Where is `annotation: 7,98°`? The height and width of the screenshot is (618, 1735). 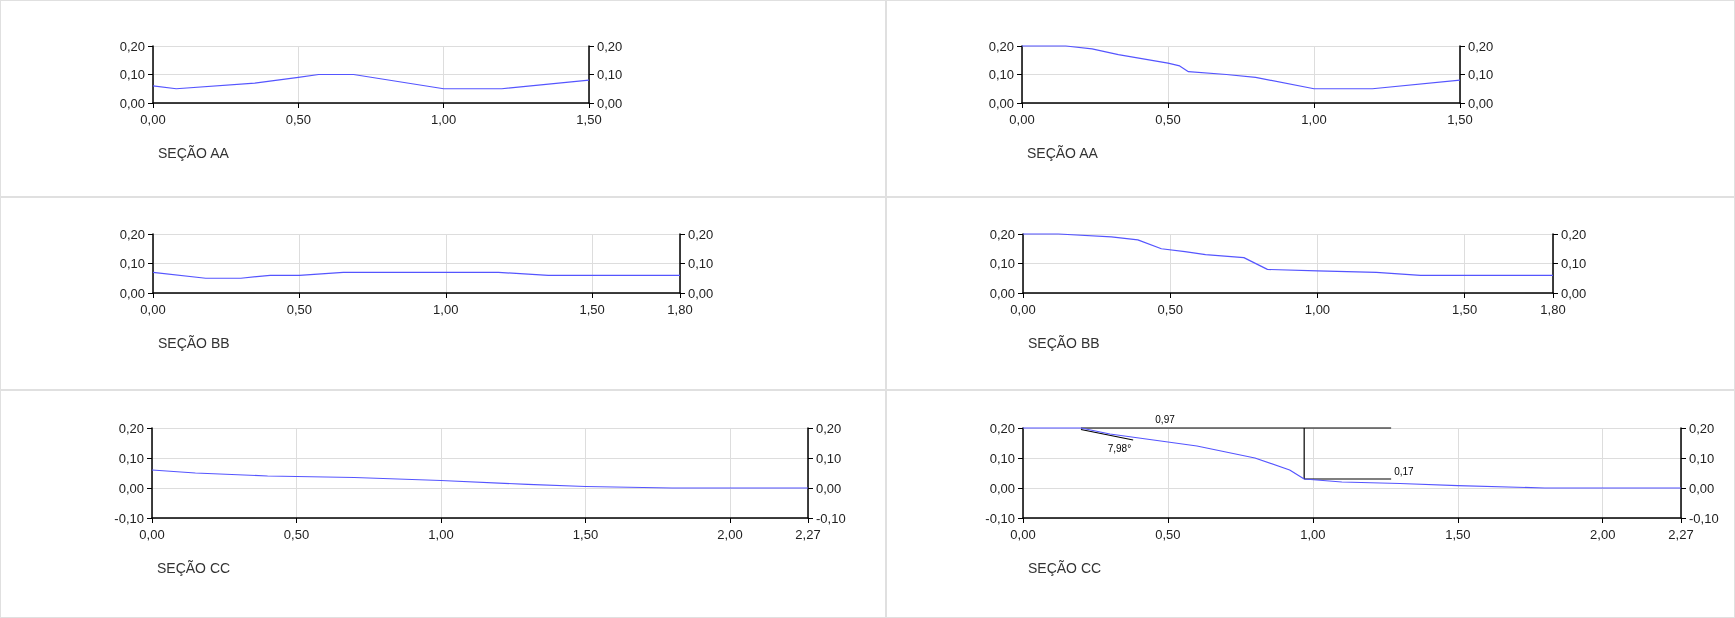 annotation: 7,98° is located at coordinates (1119, 448).